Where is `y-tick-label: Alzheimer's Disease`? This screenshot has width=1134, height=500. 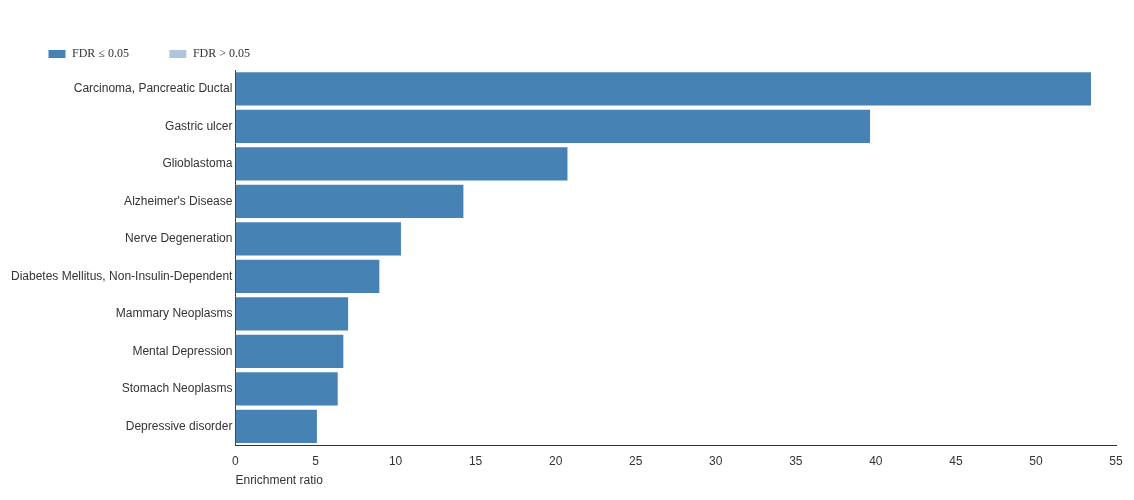
y-tick-label: Alzheimer's Disease is located at coordinates (178, 200).